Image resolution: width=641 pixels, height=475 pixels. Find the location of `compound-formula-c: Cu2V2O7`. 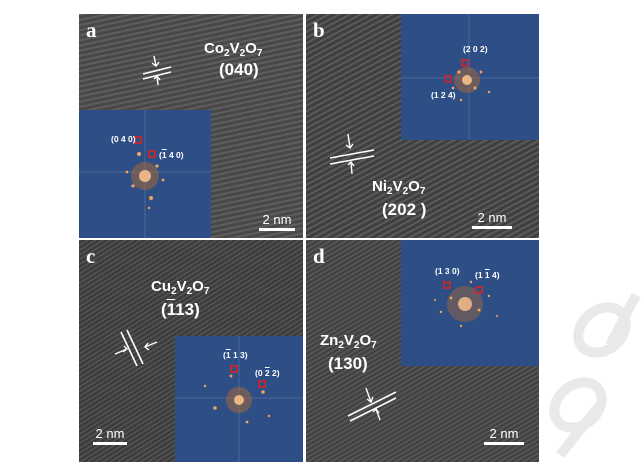

compound-formula-c: Cu2V2O7 is located at coordinates (180, 287).